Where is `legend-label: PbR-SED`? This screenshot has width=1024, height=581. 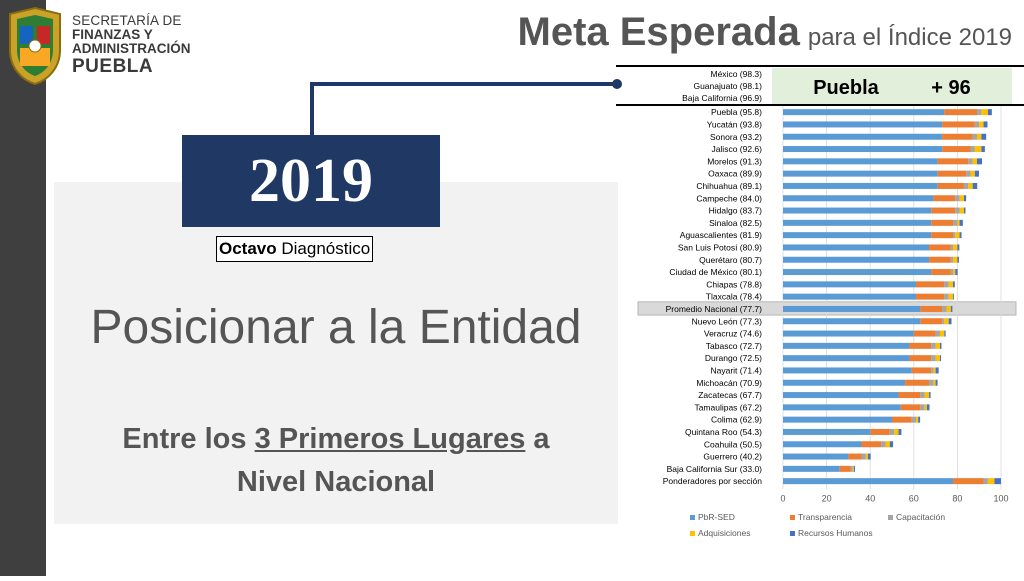 legend-label: PbR-SED is located at coordinates (716, 517).